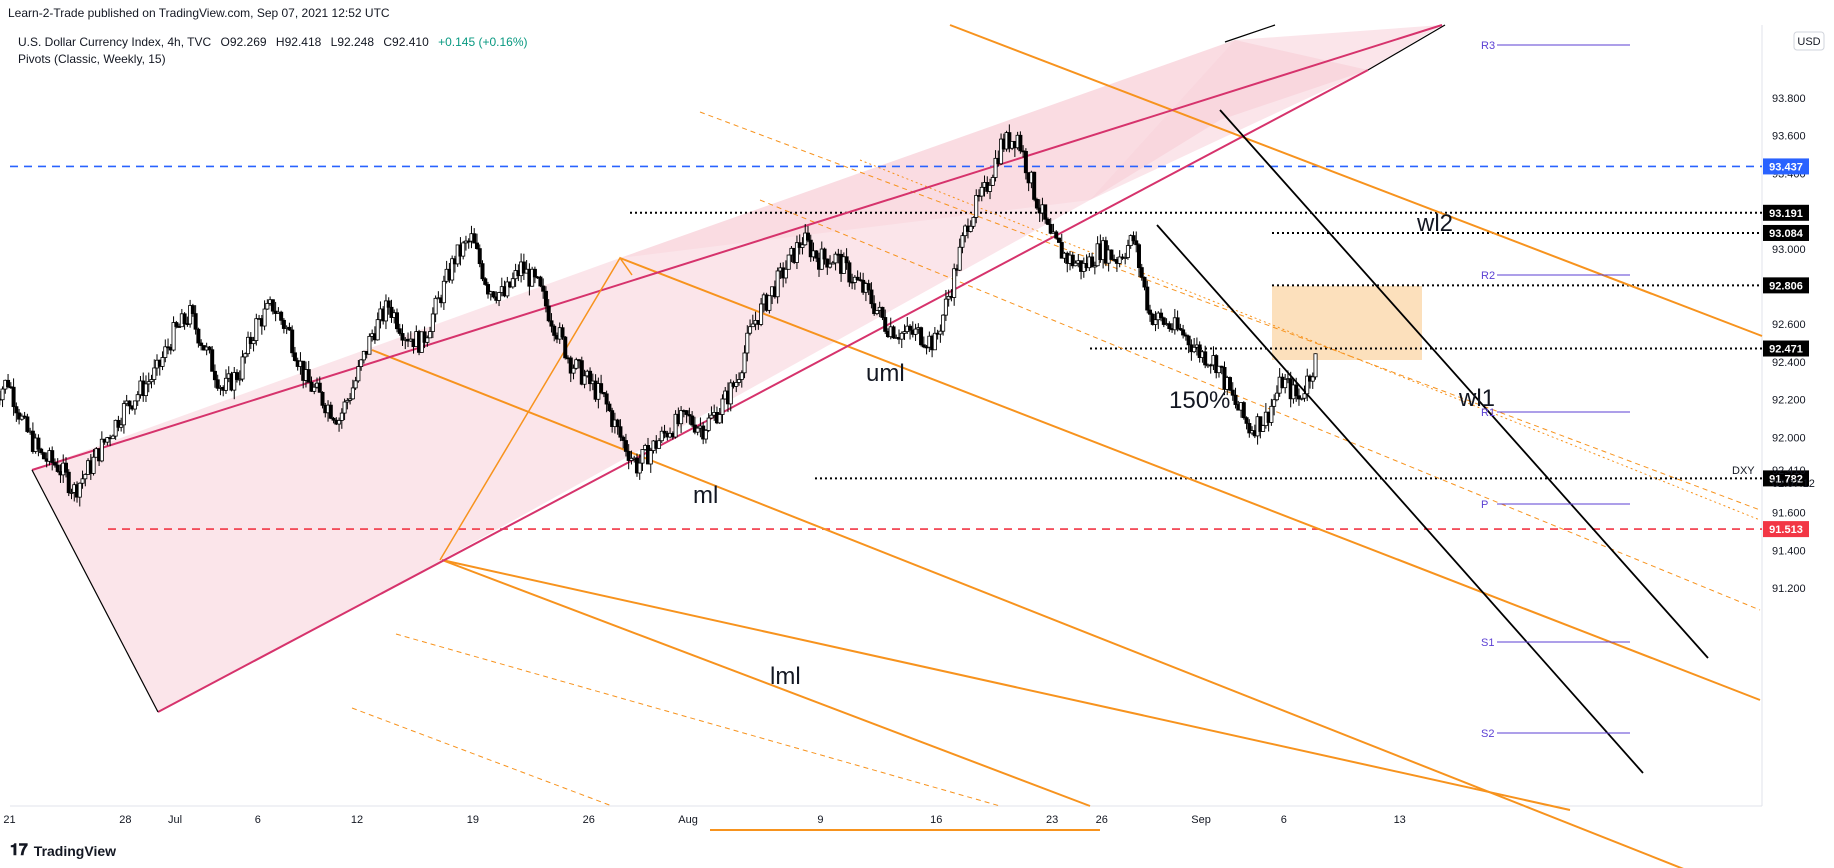 This screenshot has width=1834, height=868. What do you see at coordinates (927, 149) in the screenshot?
I see `wedge-upper-fill` at bounding box center [927, 149].